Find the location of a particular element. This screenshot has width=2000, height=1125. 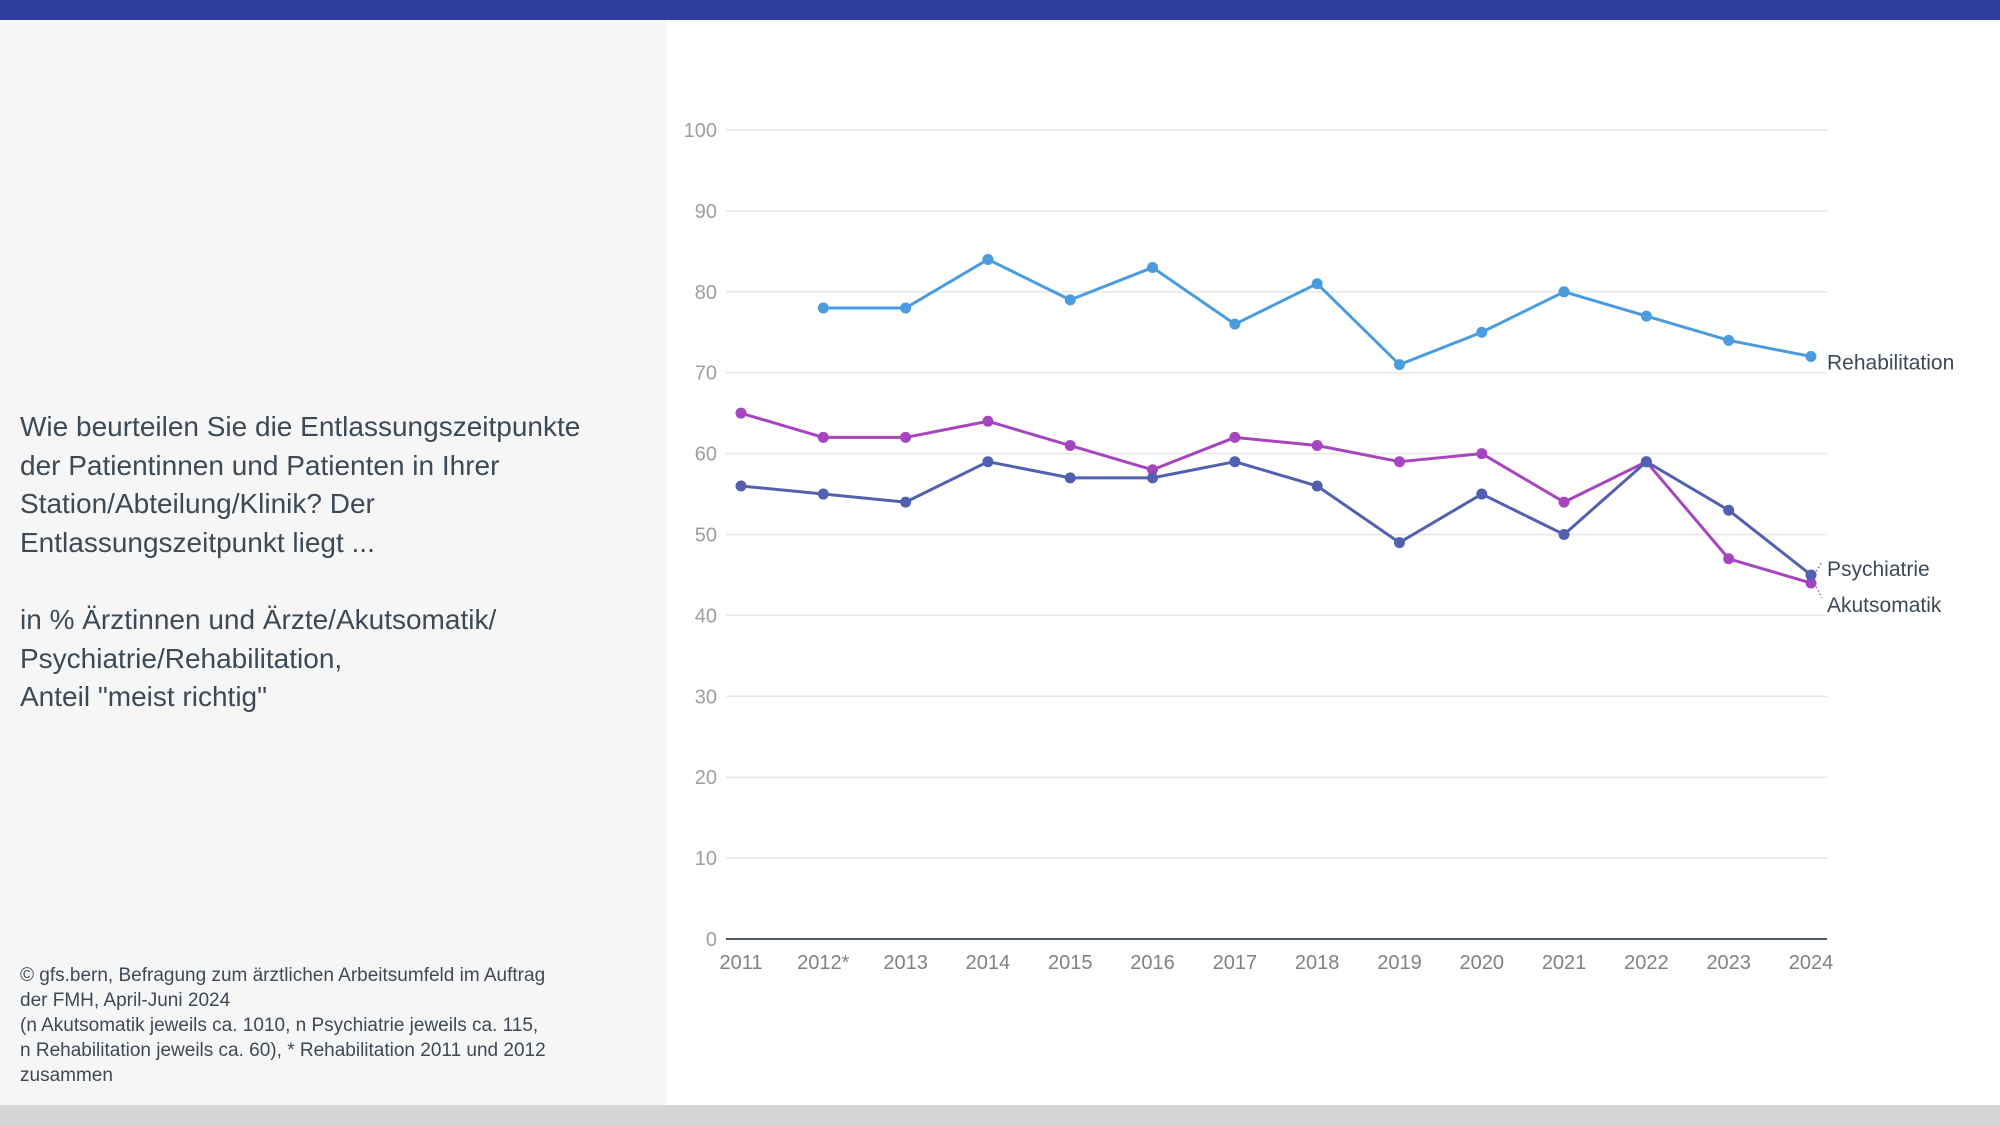

y-tick-label: 50 is located at coordinates (706, 536).